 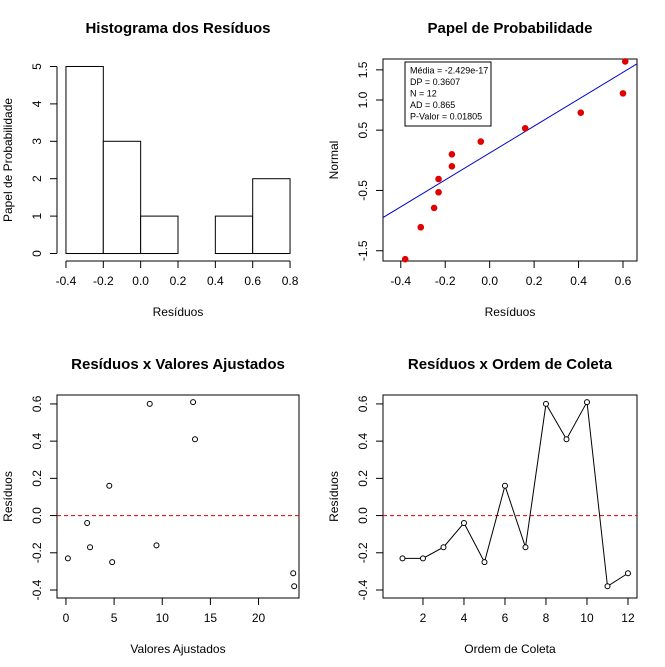 I want to click on x-axis-label: Valores Ajustados, so click(x=177, y=649).